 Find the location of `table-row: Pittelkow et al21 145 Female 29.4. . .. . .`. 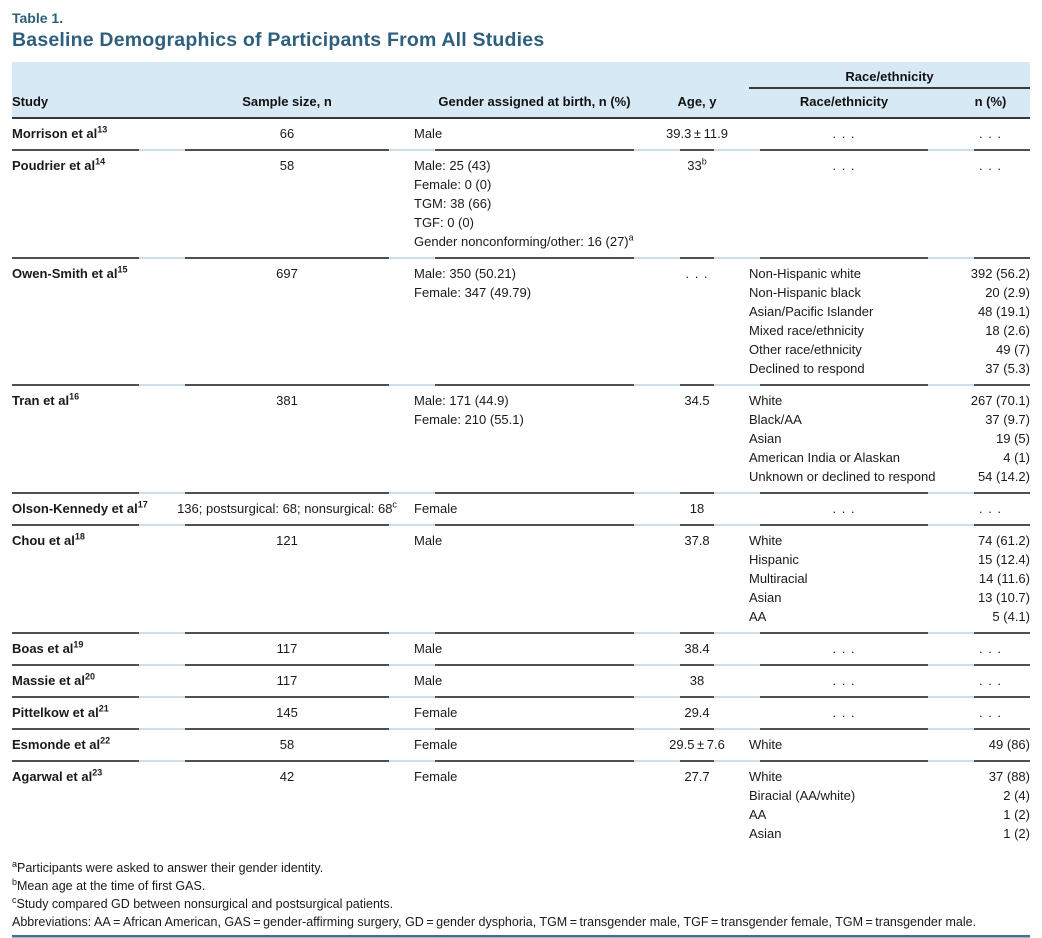

table-row: Pittelkow et al21 145 Female 29.4. . .. . . is located at coordinates (521, 714).